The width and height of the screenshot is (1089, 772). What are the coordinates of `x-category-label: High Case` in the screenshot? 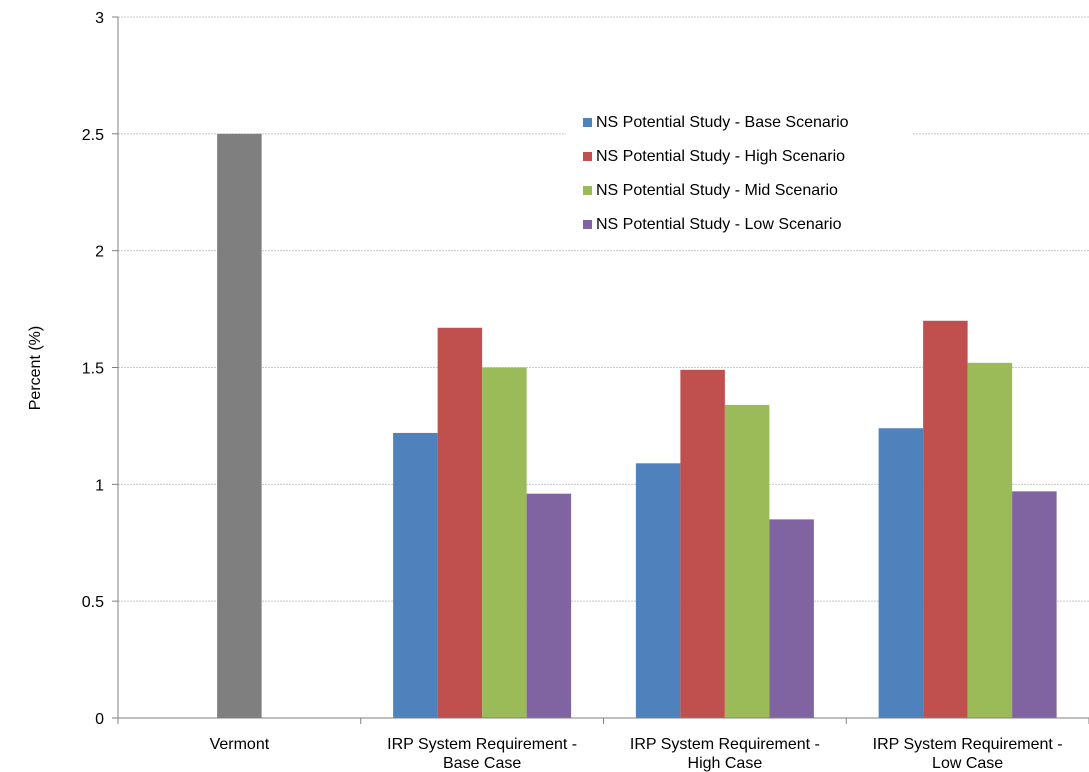 It's located at (725, 763).